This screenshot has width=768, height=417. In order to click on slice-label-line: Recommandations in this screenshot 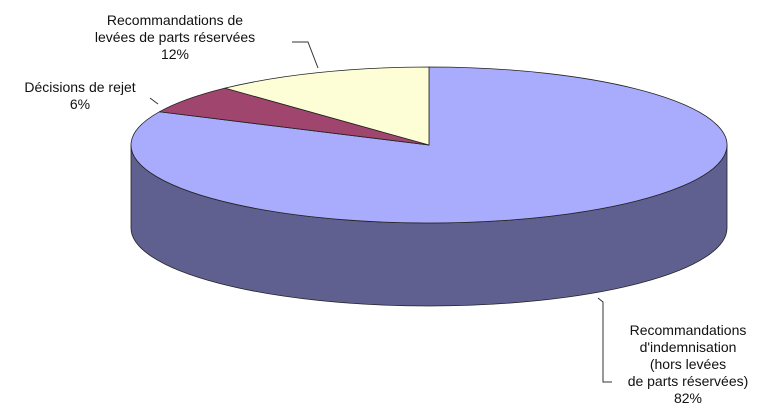, I will do `click(688, 330)`.